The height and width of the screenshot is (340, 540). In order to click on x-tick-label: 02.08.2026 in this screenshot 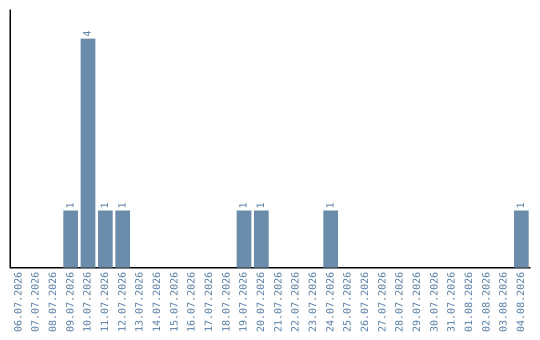, I will do `click(486, 302)`.